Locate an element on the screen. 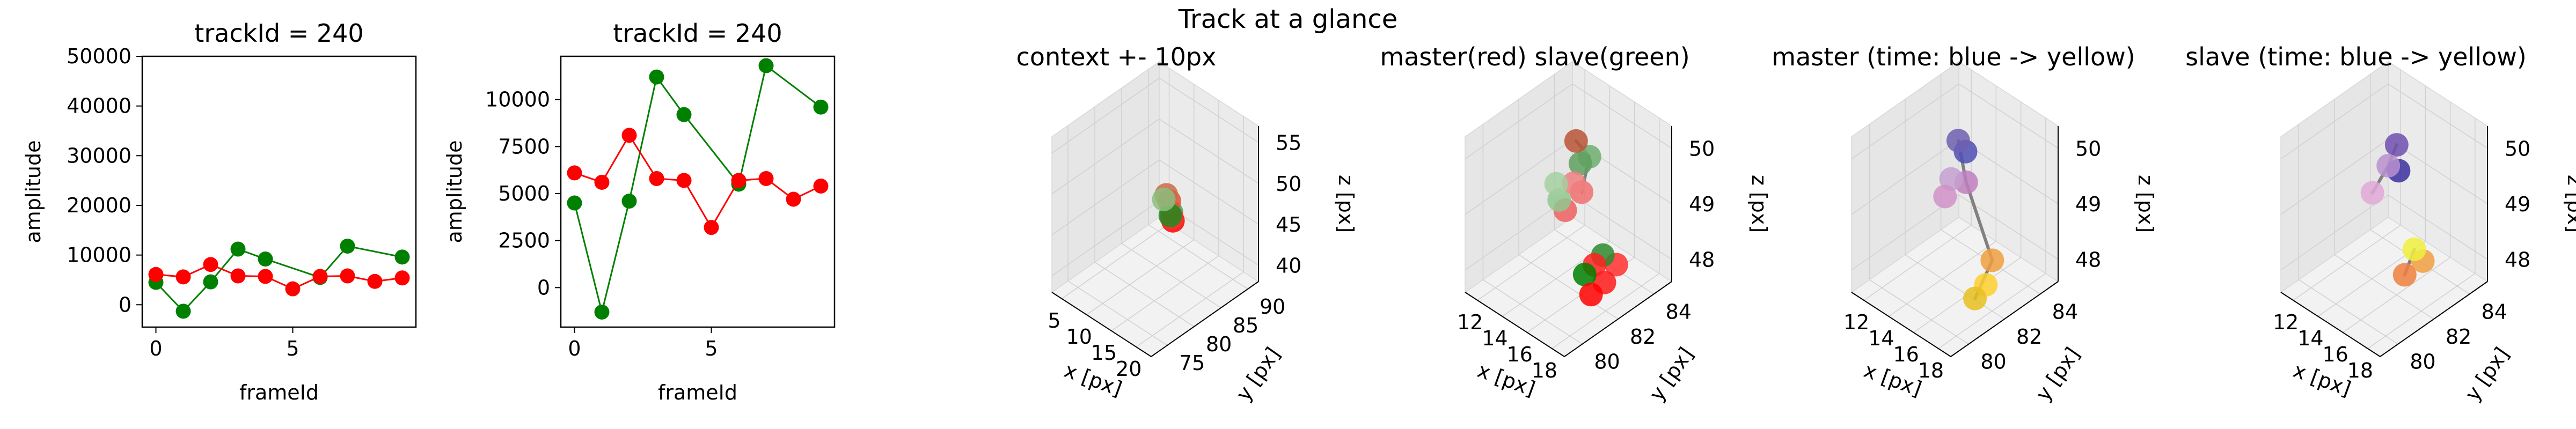 The width and height of the screenshot is (2576, 429). y-tick-label: 75 is located at coordinates (1192, 363).